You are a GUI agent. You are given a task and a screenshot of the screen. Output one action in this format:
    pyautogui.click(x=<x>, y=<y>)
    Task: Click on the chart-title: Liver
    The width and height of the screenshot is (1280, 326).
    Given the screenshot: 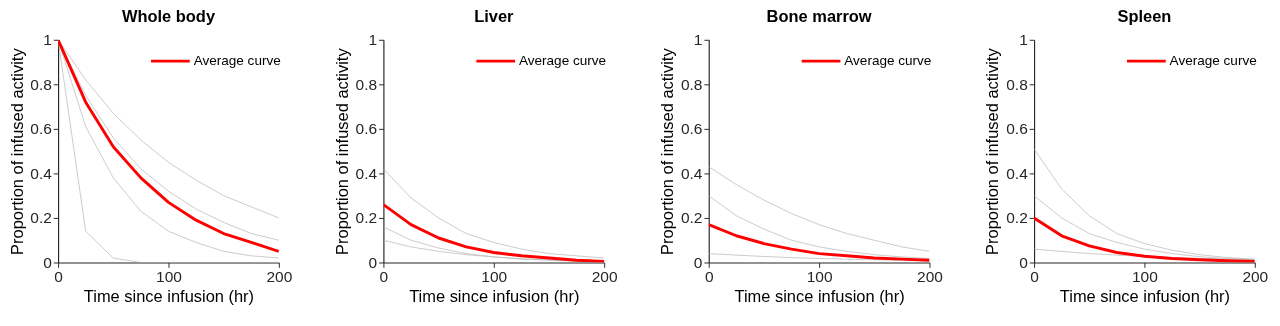 What is the action you would take?
    pyautogui.click(x=494, y=16)
    